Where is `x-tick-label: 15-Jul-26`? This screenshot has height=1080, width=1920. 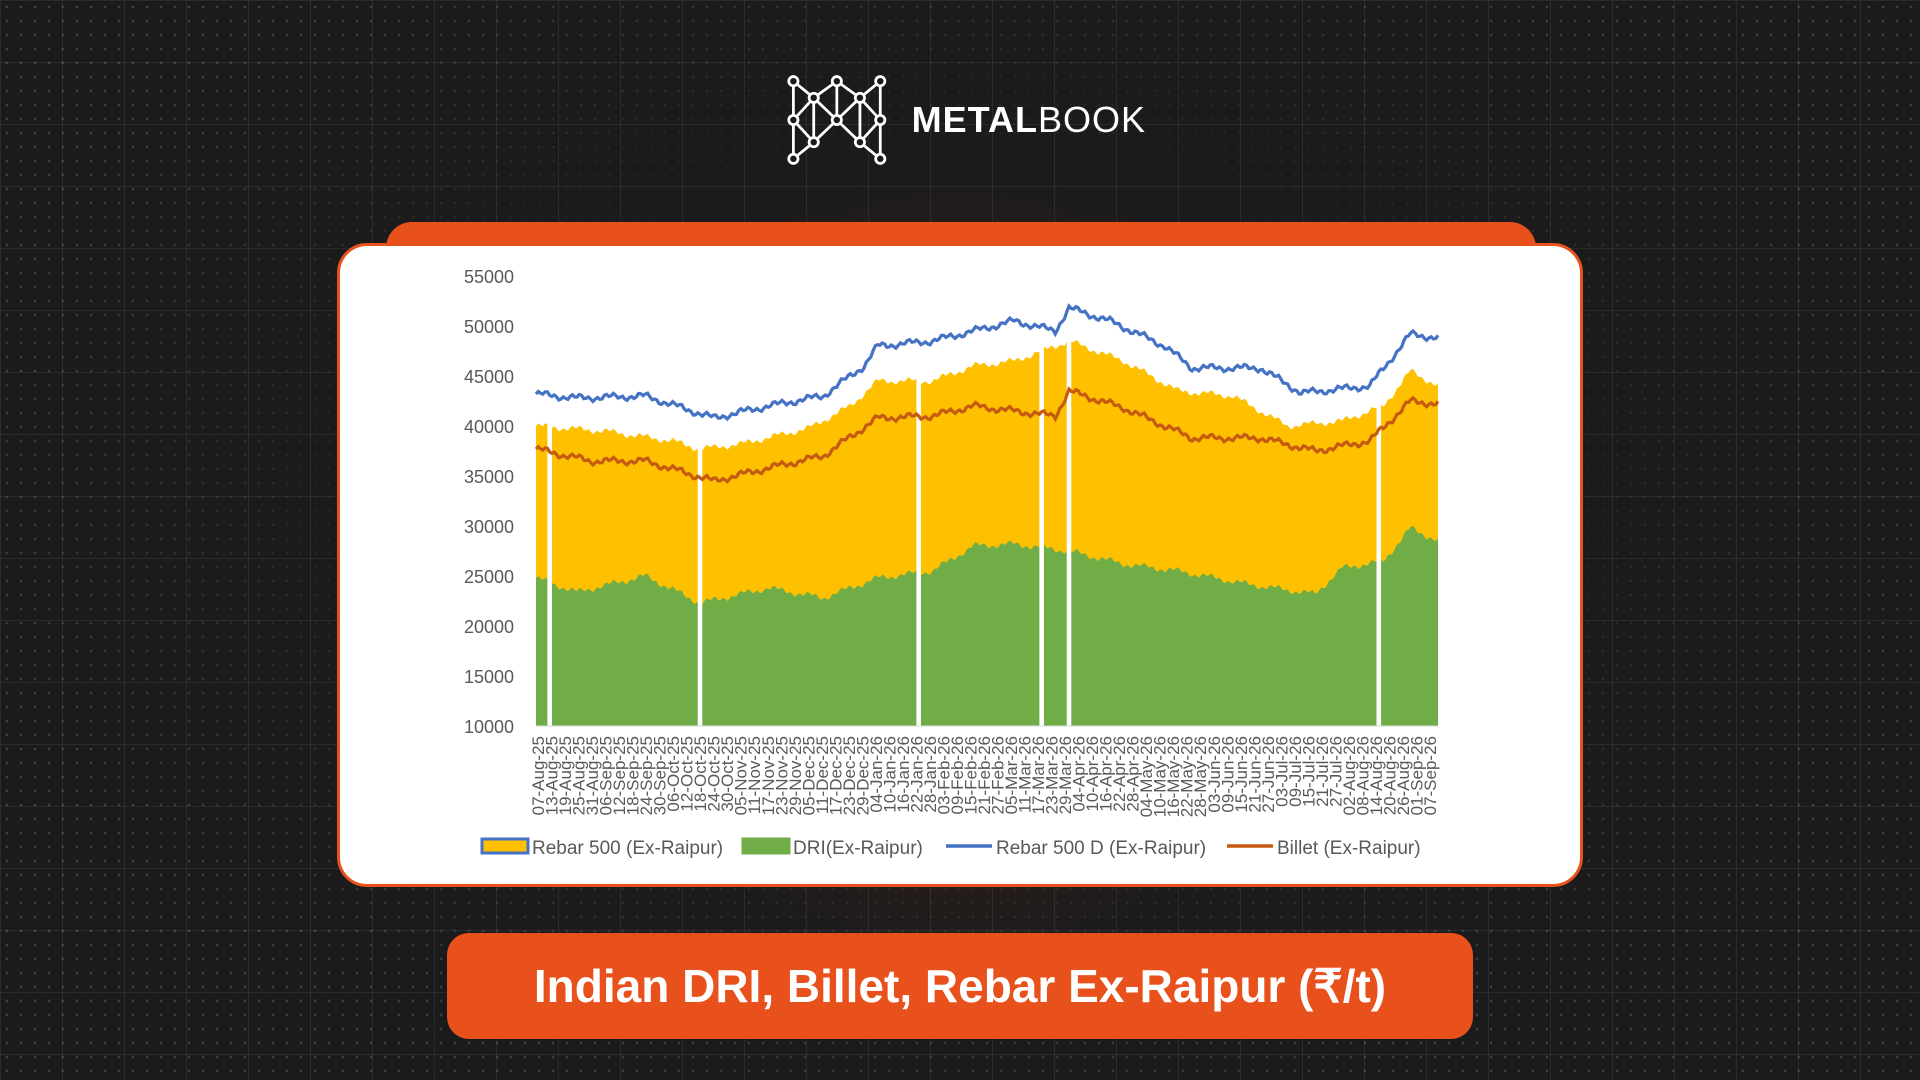
x-tick-label: 15-Jul-26 is located at coordinates (1308, 771).